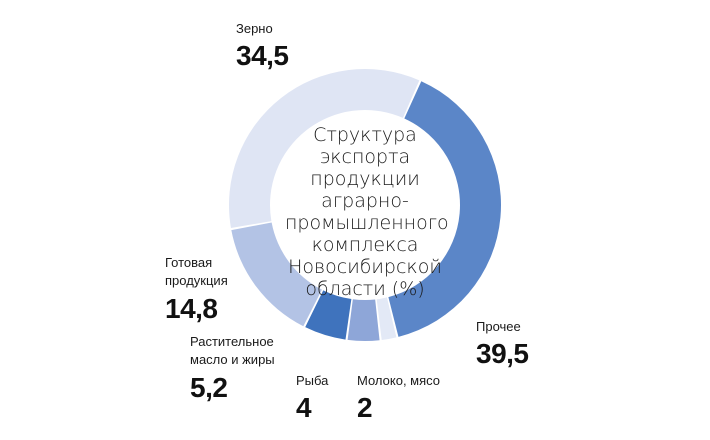  I want to click on label-moloko-name: Молоко, мясо, so click(399, 380).